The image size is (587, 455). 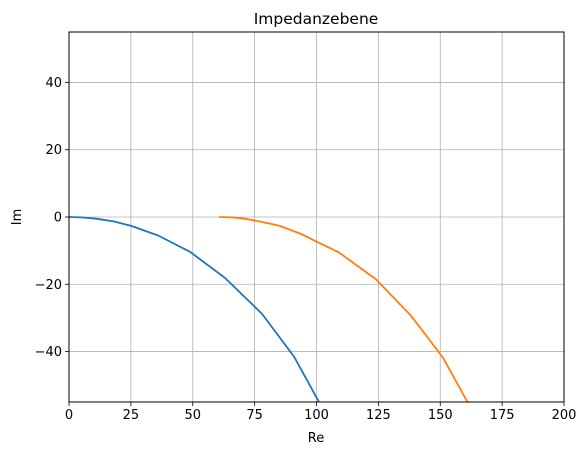 I want to click on y-axis-label: Im, so click(x=17, y=217).